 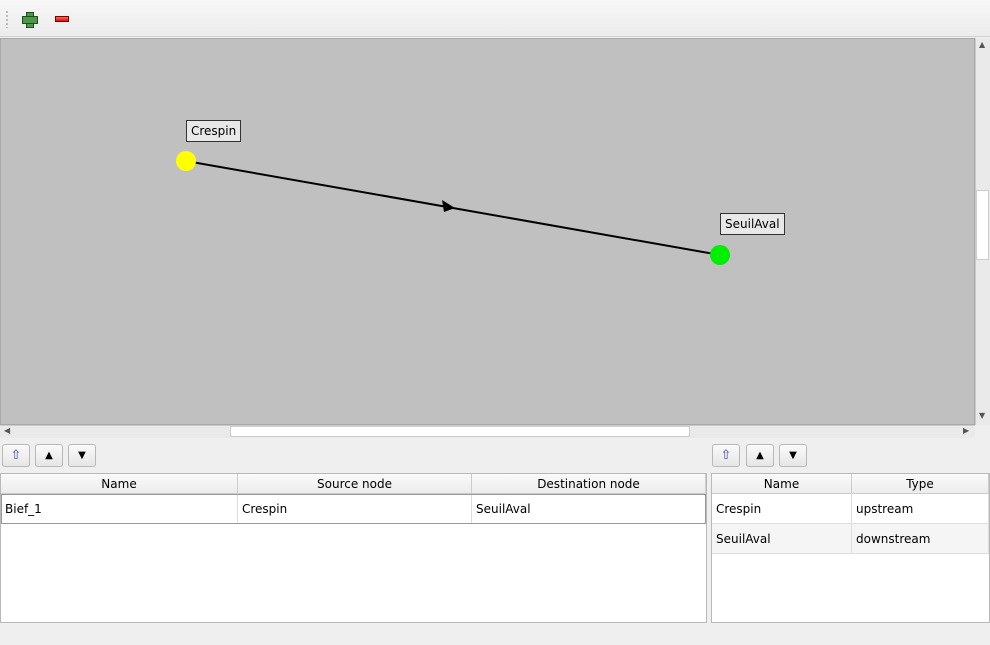 I want to click on move-down-reach-button: ▼, so click(x=82, y=455).